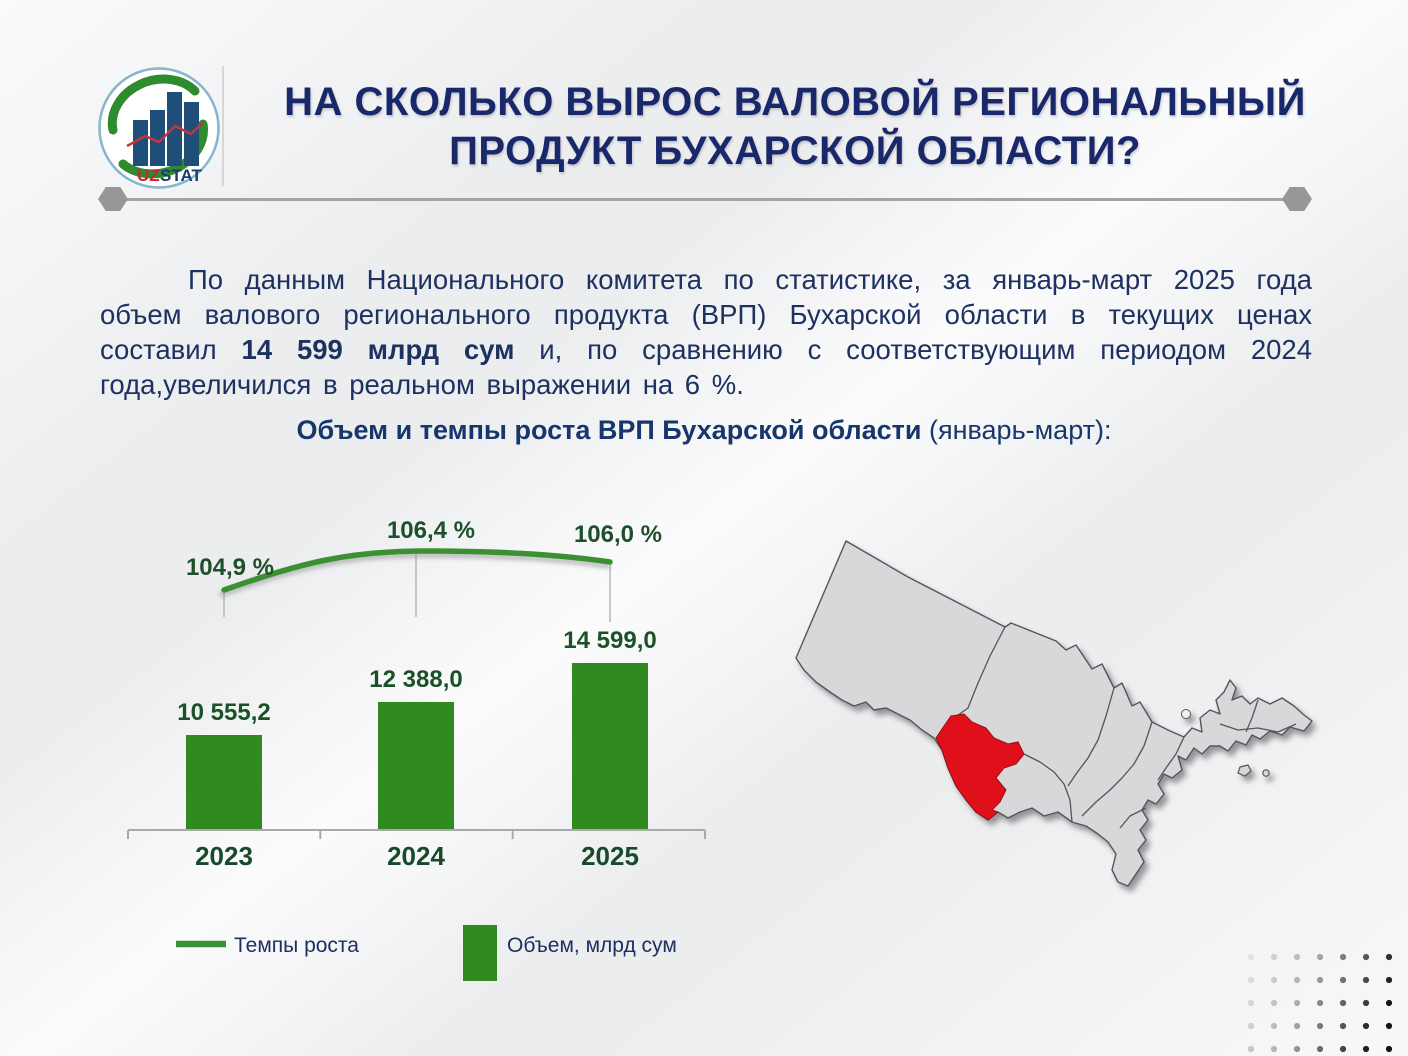 Image resolution: width=1408 pixels, height=1056 pixels. What do you see at coordinates (230, 567) in the screenshot?
I see `growth-label-2023: 104,9 %` at bounding box center [230, 567].